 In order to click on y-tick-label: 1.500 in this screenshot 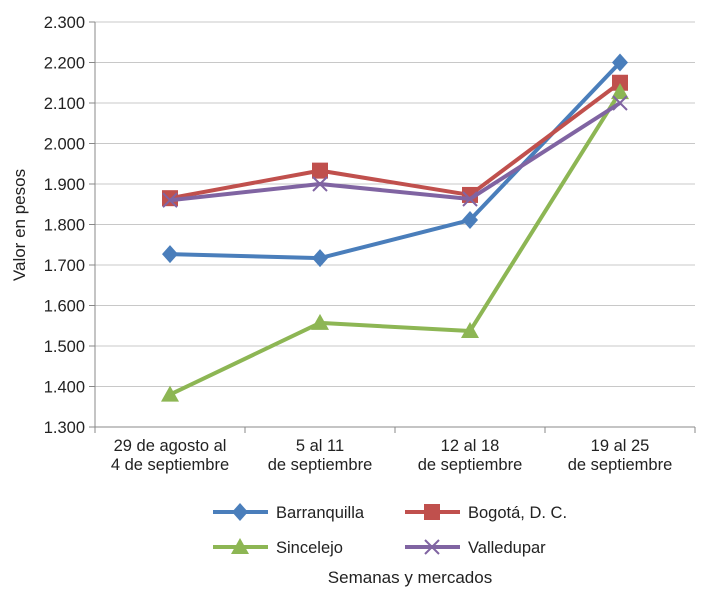, I will do `click(64, 347)`.